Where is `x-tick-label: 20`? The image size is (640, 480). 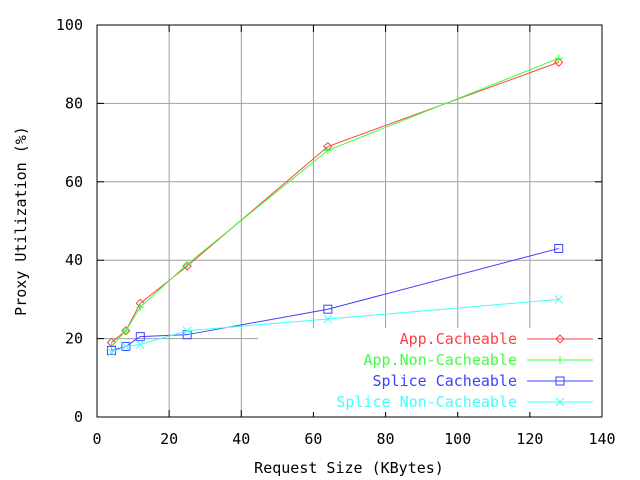
x-tick-label: 20 is located at coordinates (169, 439).